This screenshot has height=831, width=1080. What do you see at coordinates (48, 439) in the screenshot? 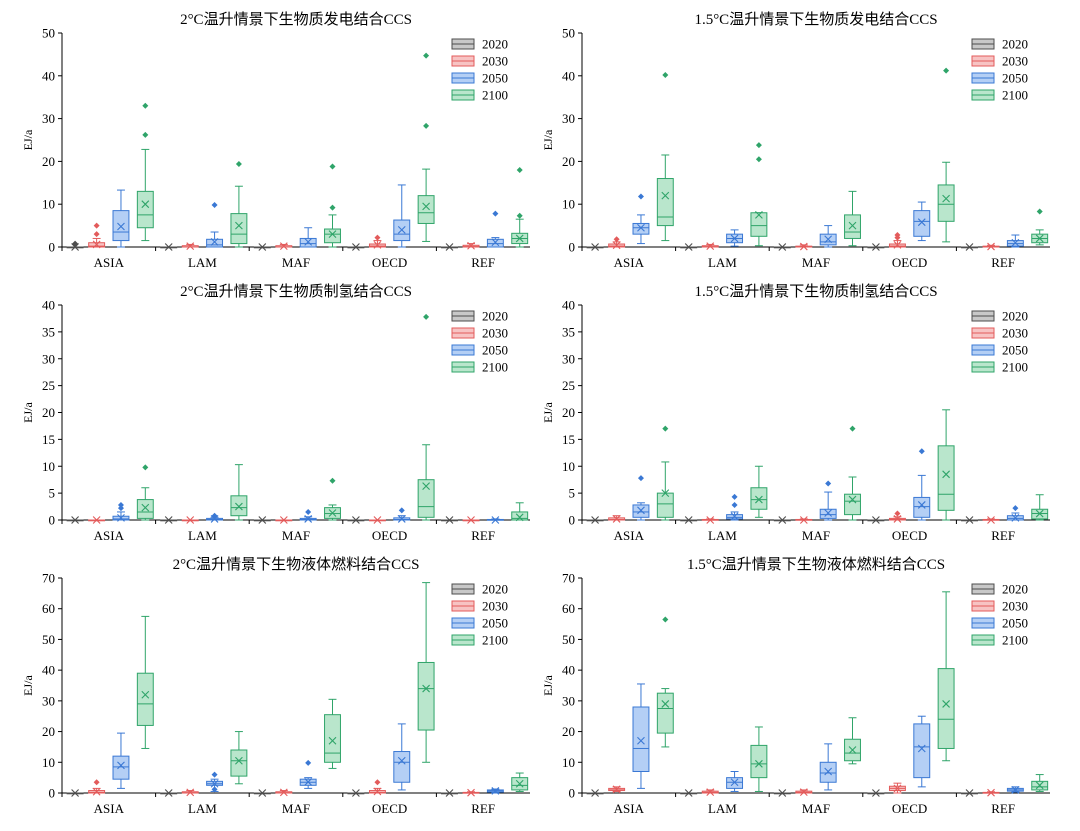
I see `y-tick-label: 15` at bounding box center [48, 439].